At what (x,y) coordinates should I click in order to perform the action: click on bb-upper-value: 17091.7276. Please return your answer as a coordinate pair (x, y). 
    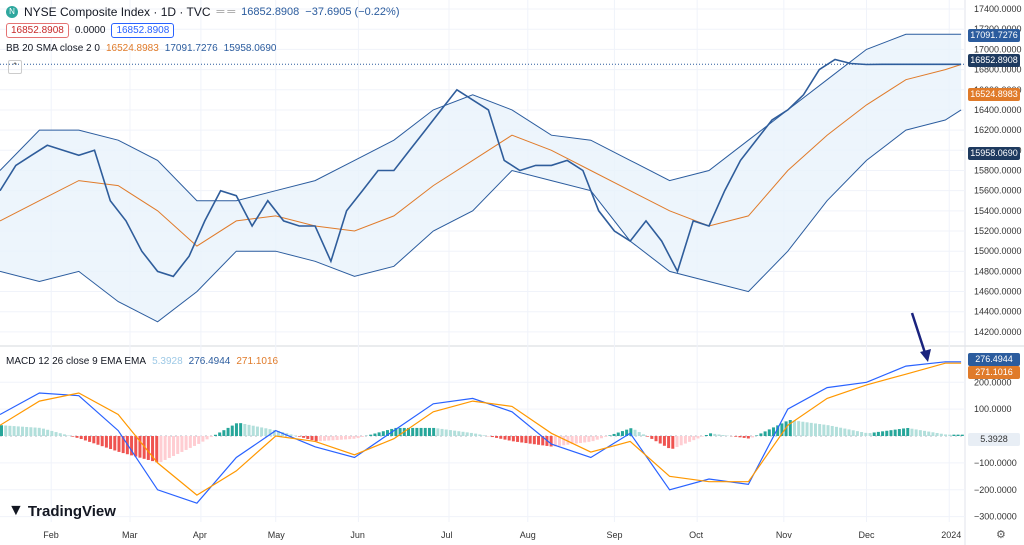
    Looking at the image, I should click on (191, 48).